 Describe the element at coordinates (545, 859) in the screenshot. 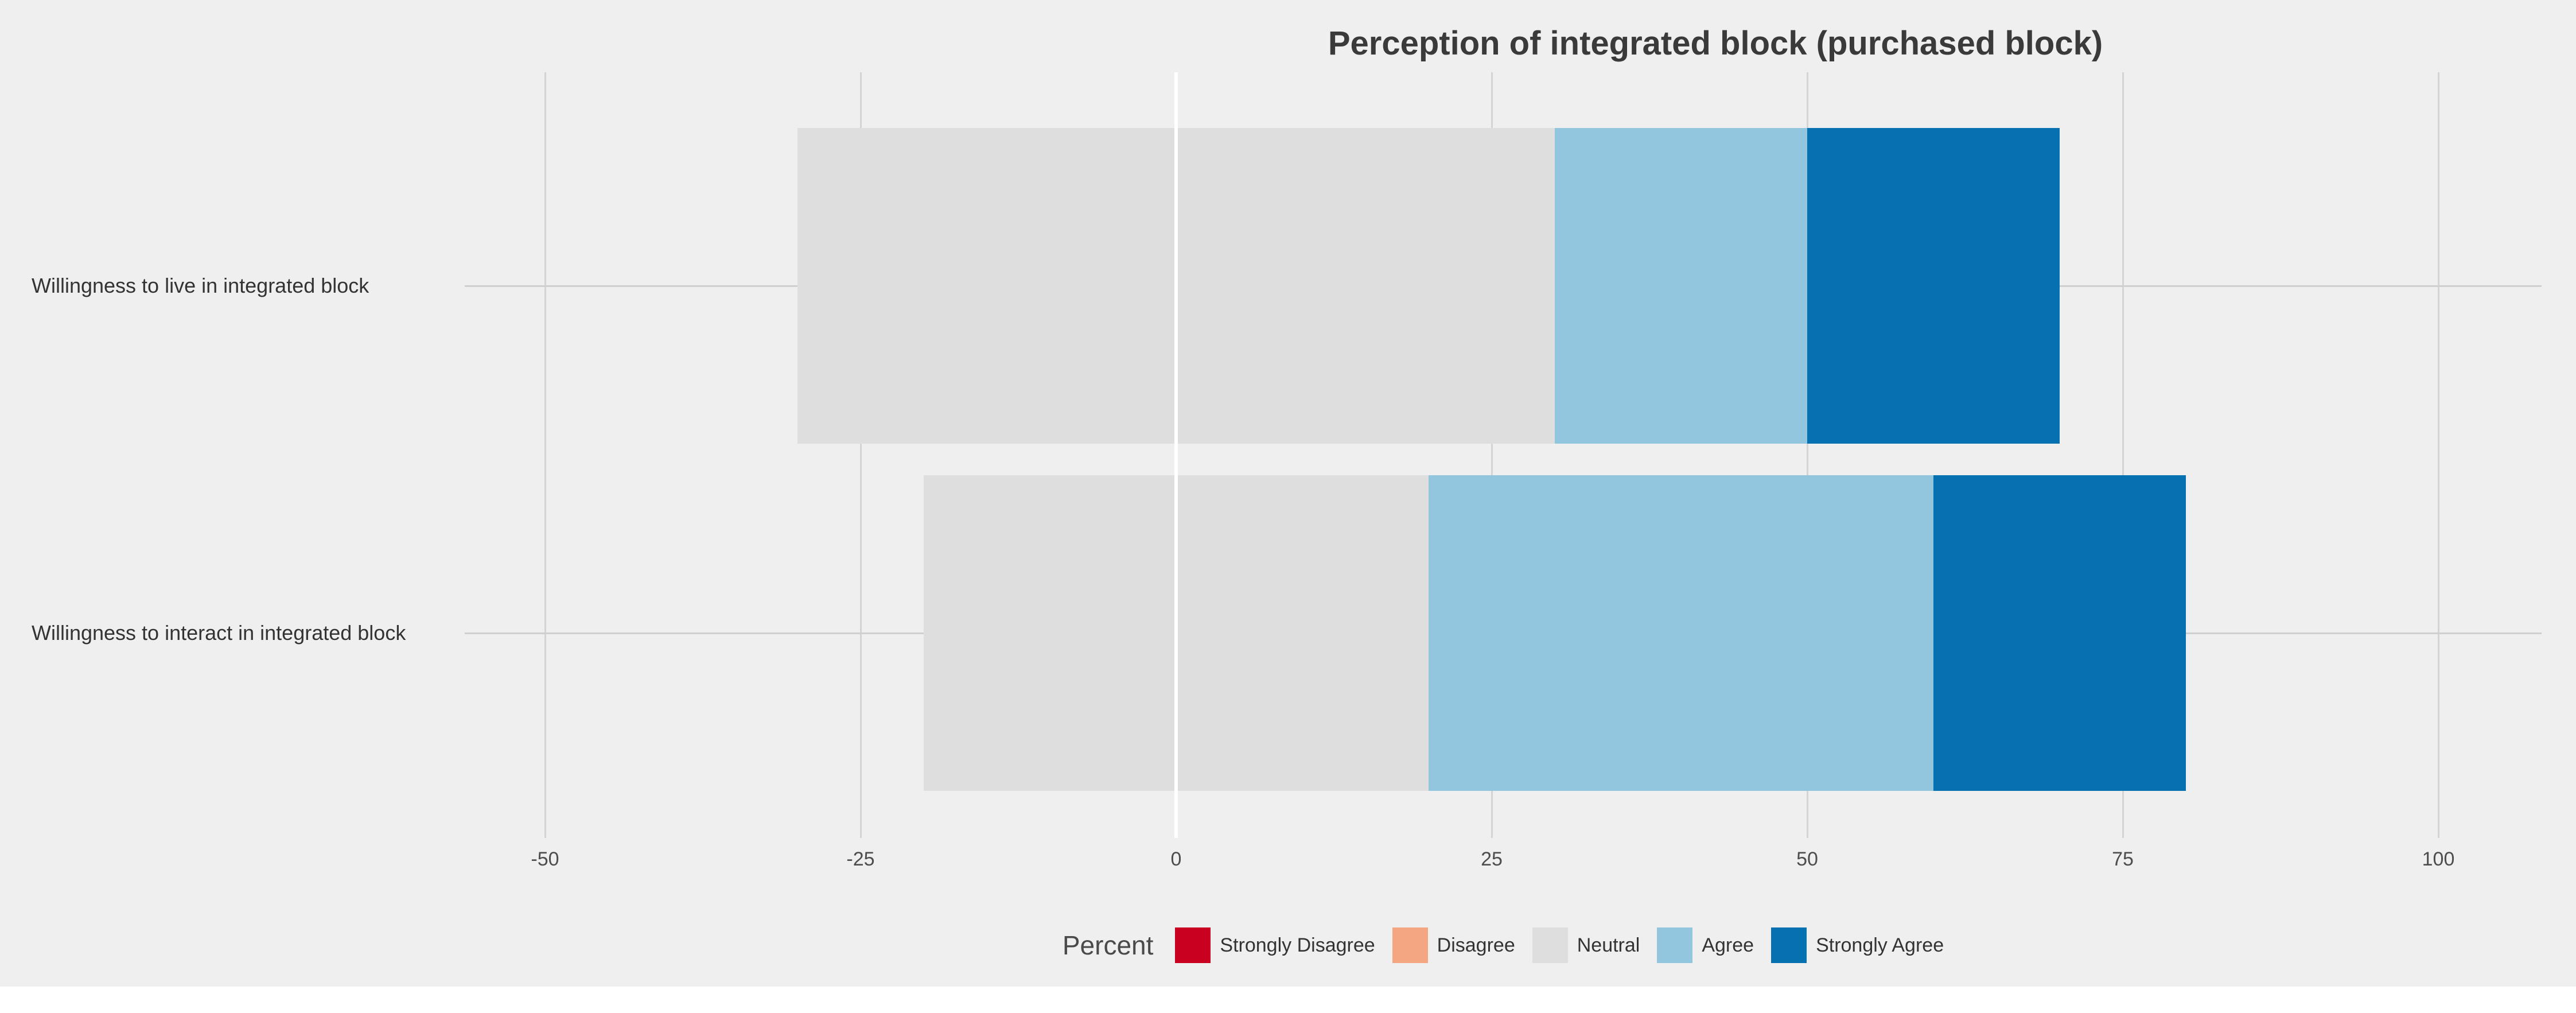

I see `x-tick-label: -50` at that location.